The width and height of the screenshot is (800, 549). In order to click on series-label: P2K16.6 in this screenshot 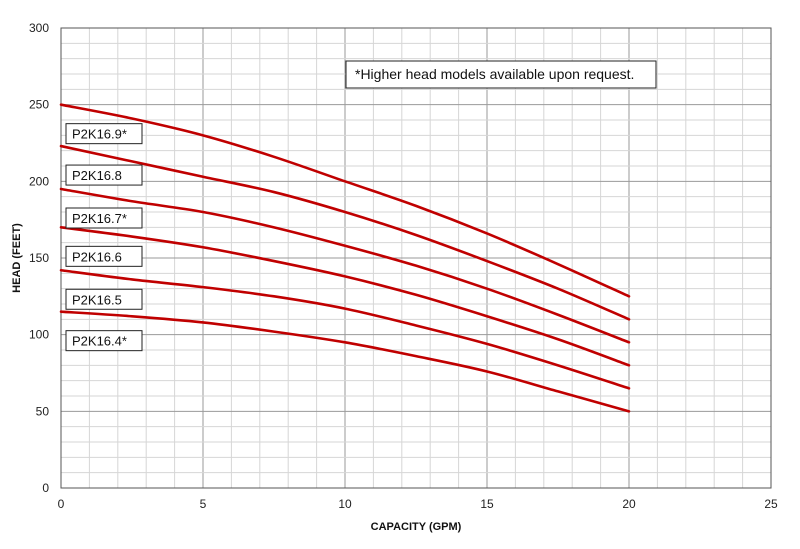, I will do `click(104, 256)`.